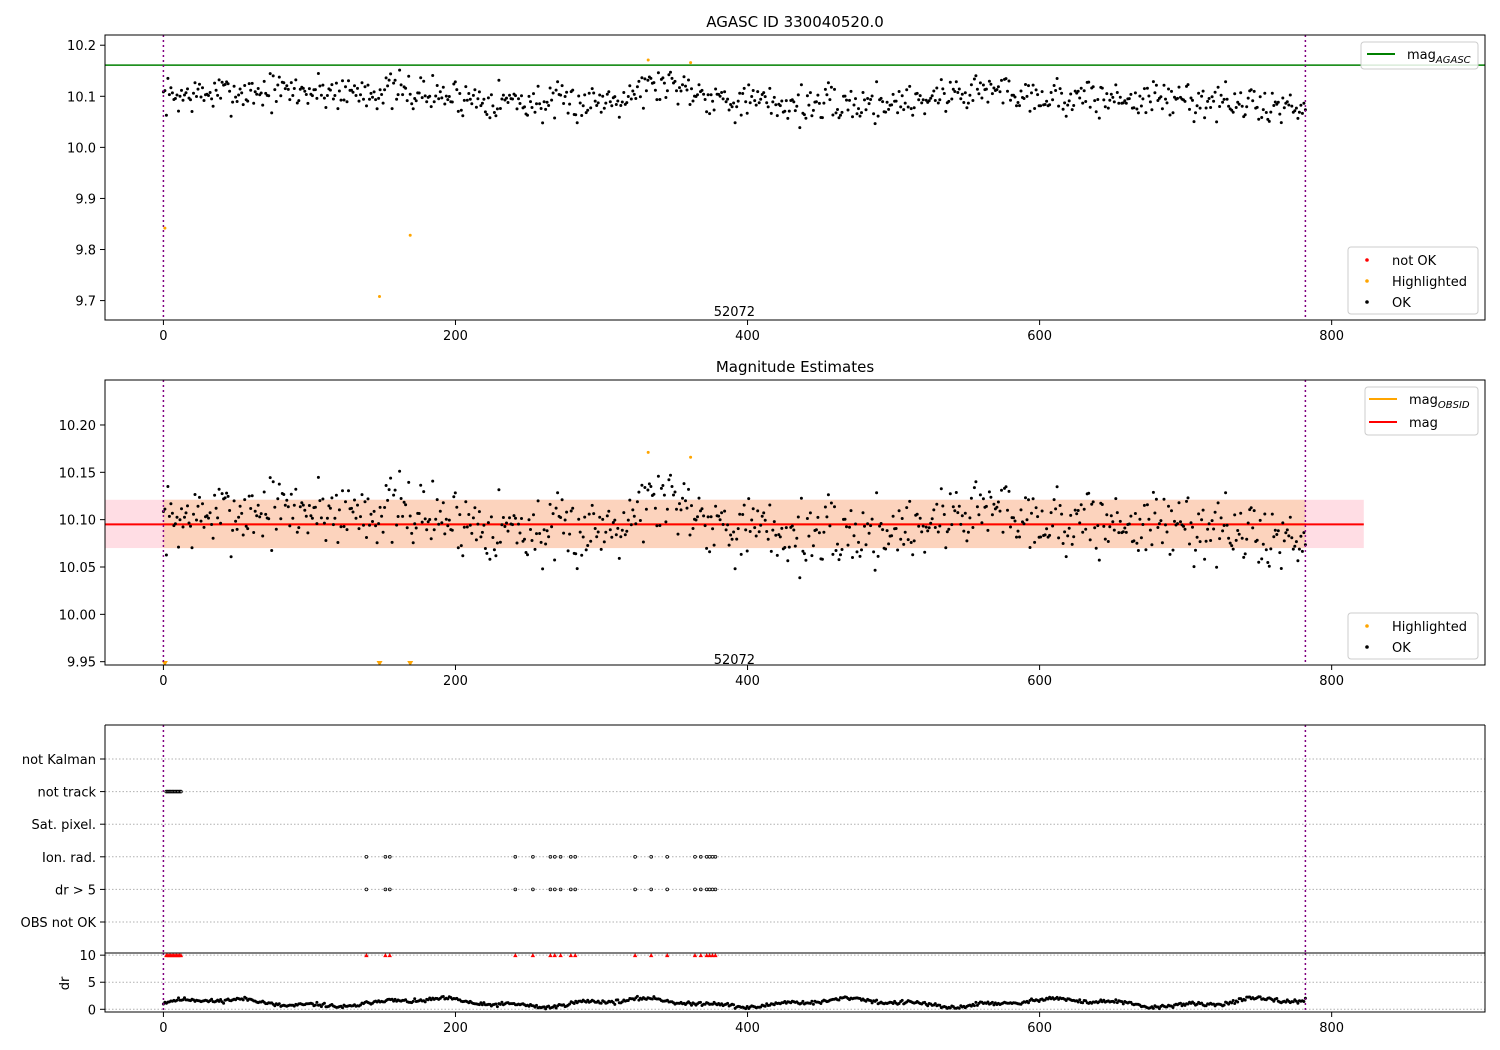 Image resolution: width=1500 pixels, height=1050 pixels. Describe the element at coordinates (747, 681) in the screenshot. I see `mid-x-tick-label: 400` at that location.